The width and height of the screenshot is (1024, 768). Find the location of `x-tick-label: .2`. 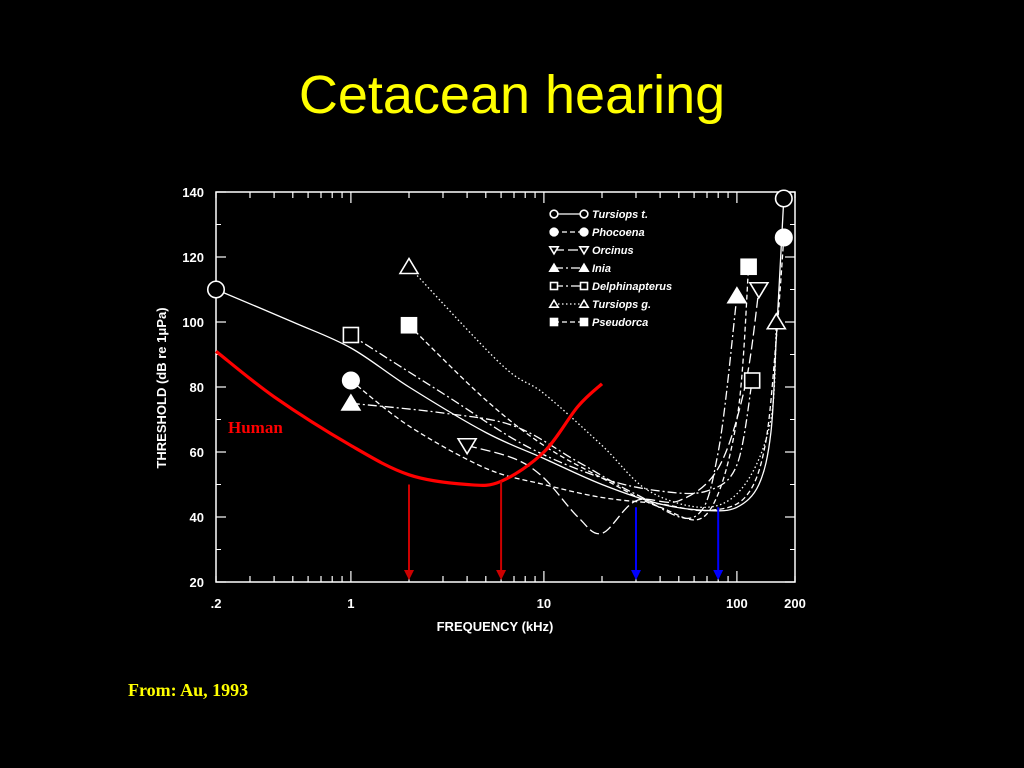

x-tick-label: .2 is located at coordinates (216, 603).